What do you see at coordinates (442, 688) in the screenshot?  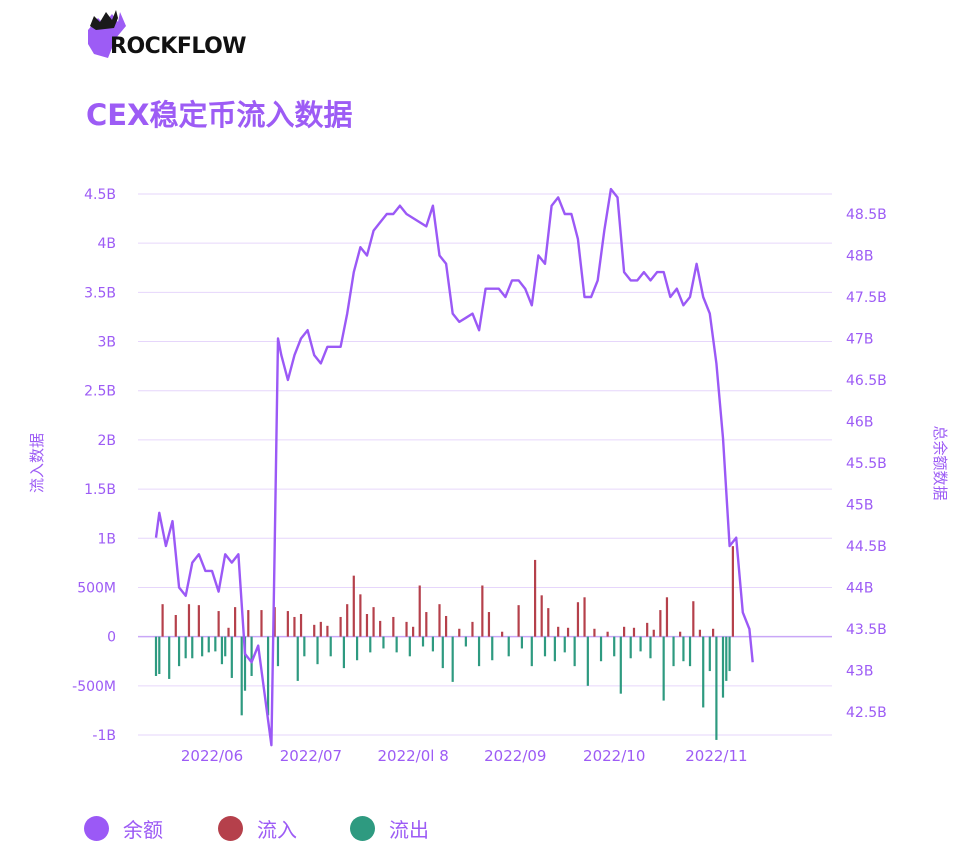 I see `outflow-bars` at bounding box center [442, 688].